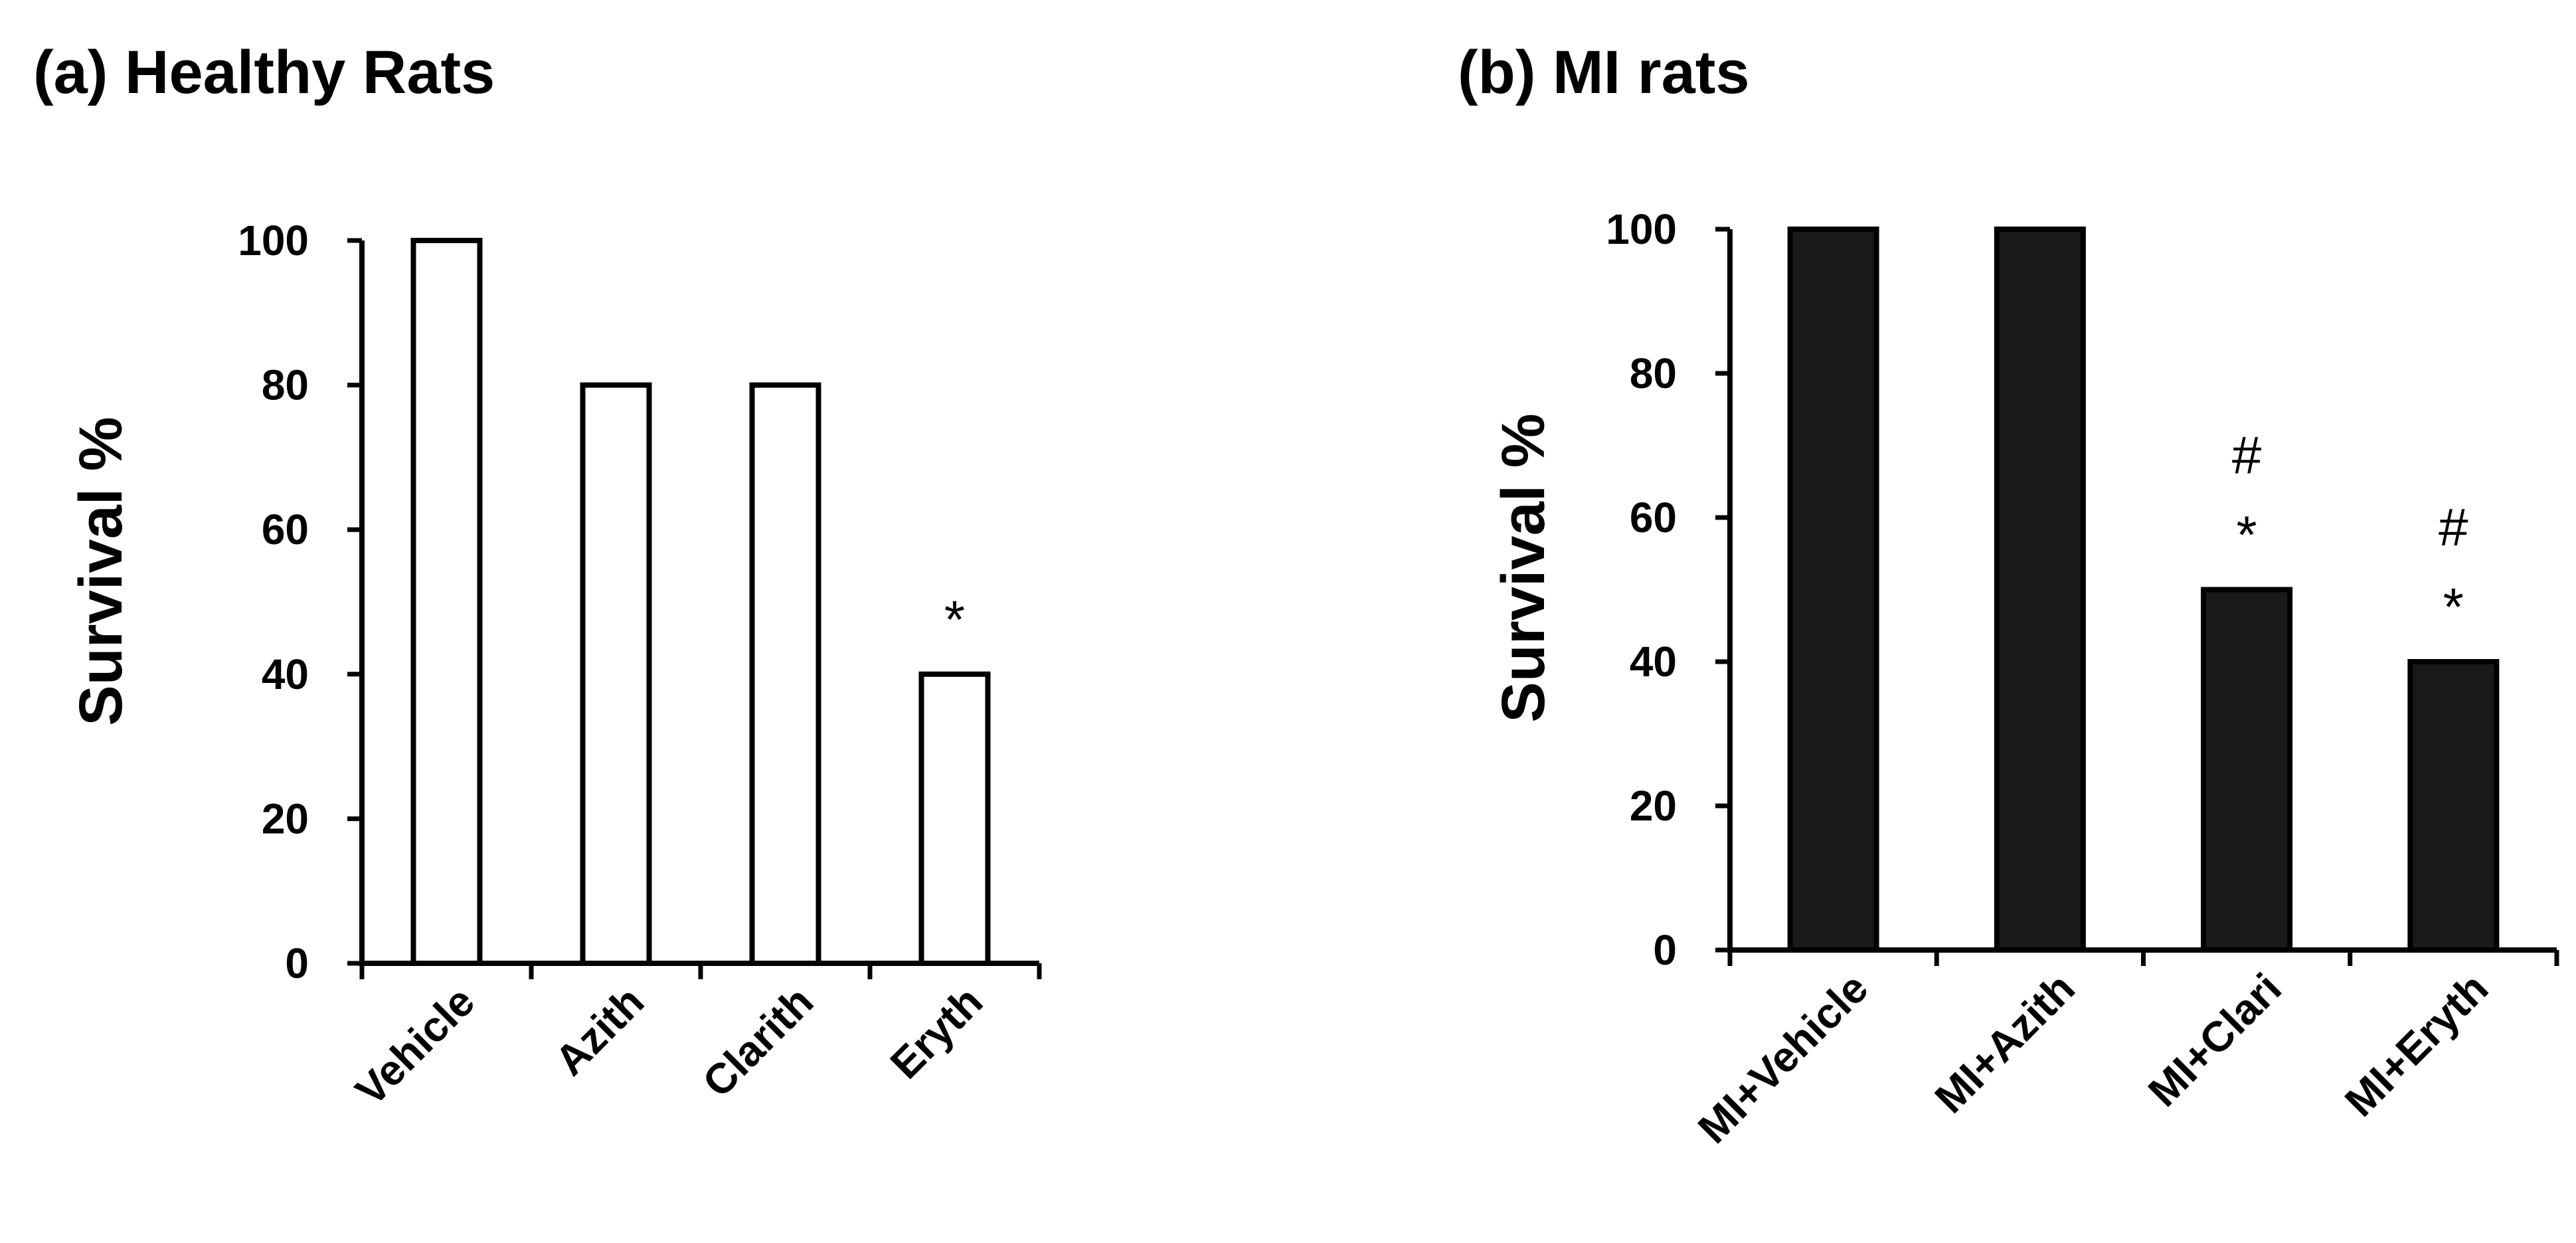  Describe the element at coordinates (1833, 590) in the screenshot. I see `panel-b-bar-mi-vehicle` at that location.